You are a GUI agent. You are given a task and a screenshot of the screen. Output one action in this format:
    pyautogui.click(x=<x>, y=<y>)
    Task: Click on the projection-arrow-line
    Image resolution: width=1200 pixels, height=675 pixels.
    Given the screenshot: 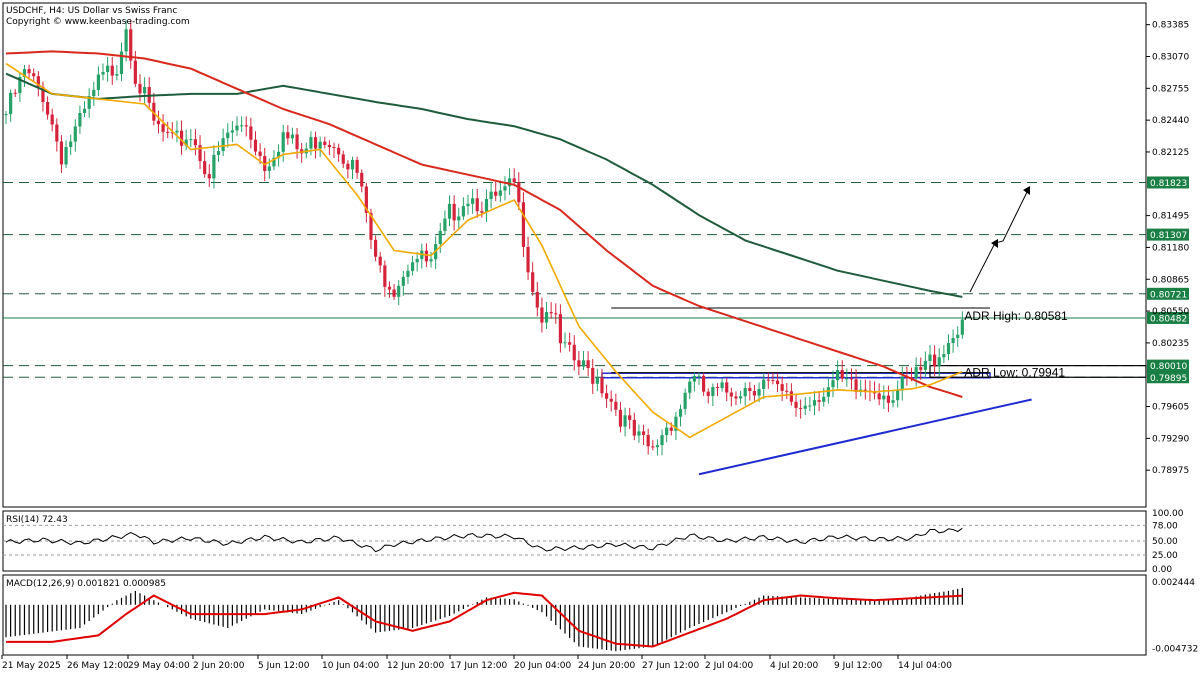 What is the action you would take?
    pyautogui.click(x=999, y=241)
    